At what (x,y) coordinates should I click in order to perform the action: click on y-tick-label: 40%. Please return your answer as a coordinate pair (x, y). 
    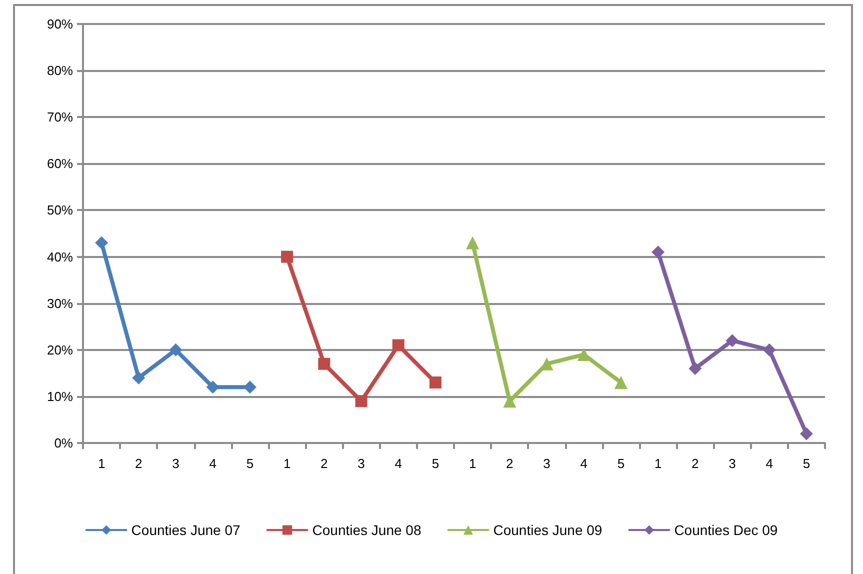
    Looking at the image, I should click on (60, 256).